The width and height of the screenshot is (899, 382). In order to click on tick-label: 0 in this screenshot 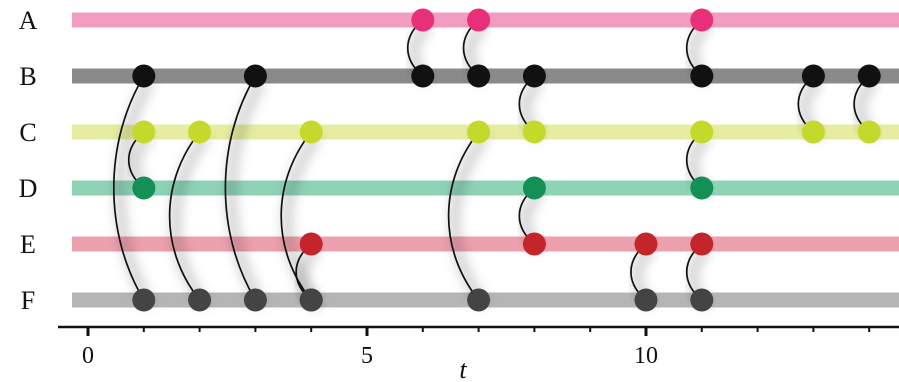, I will do `click(88, 356)`.